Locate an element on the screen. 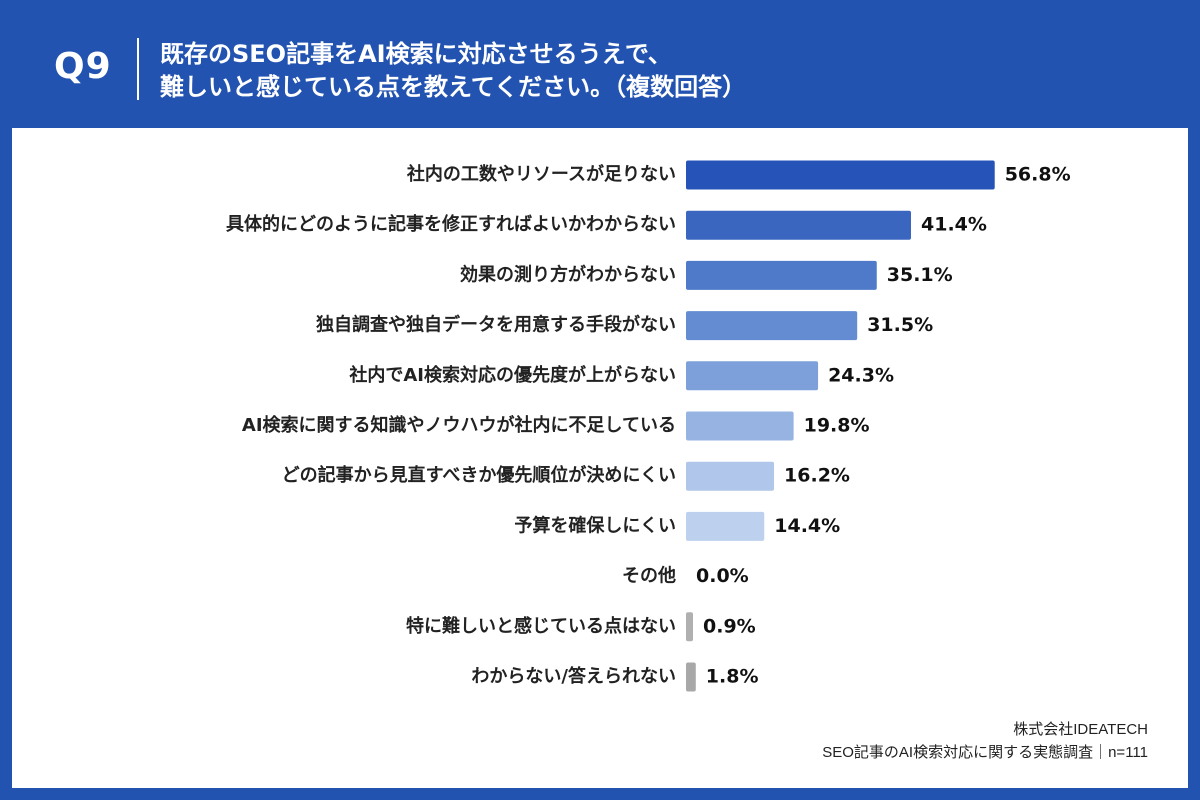  category-label: わからない/答えられない is located at coordinates (573, 676).